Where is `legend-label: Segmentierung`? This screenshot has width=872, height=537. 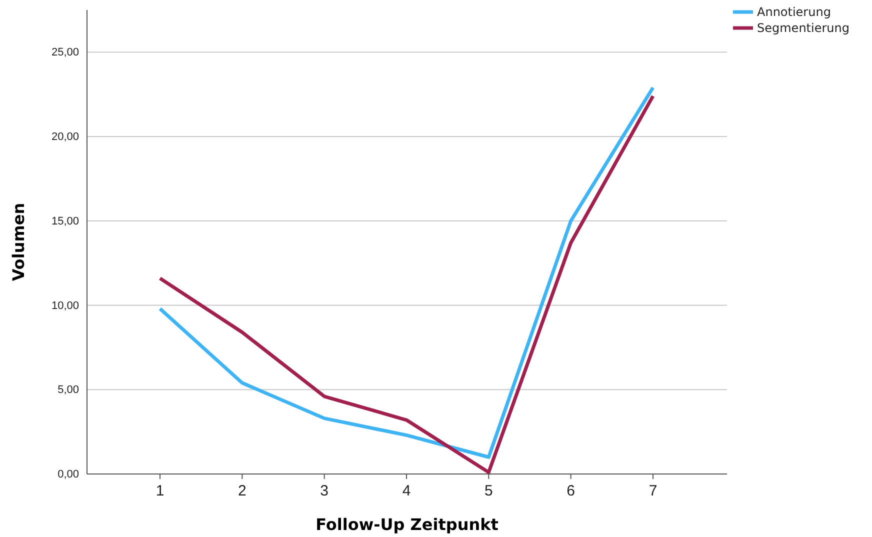
legend-label: Segmentierung is located at coordinates (803, 28).